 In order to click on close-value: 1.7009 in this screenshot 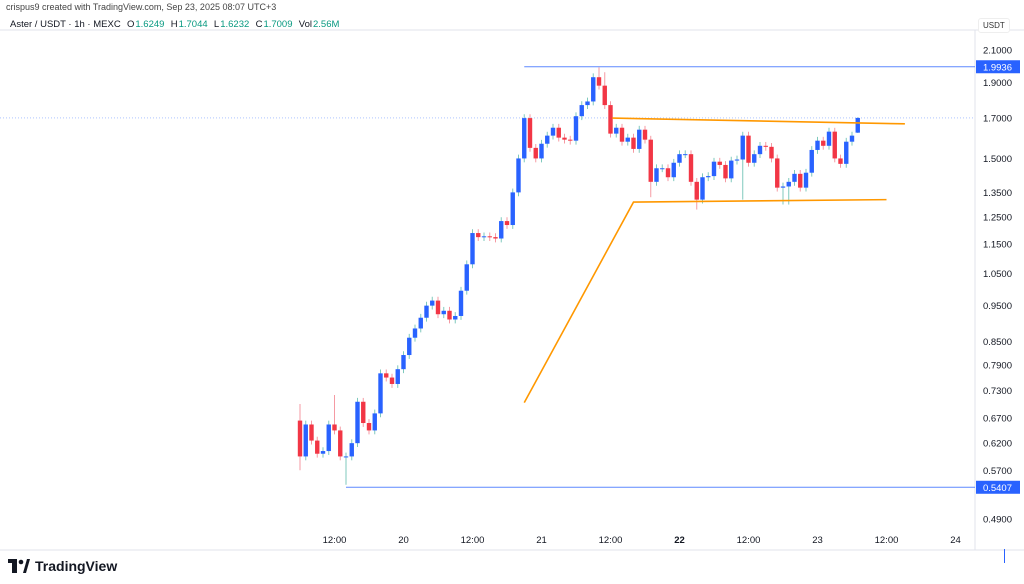, I will do `click(278, 24)`.